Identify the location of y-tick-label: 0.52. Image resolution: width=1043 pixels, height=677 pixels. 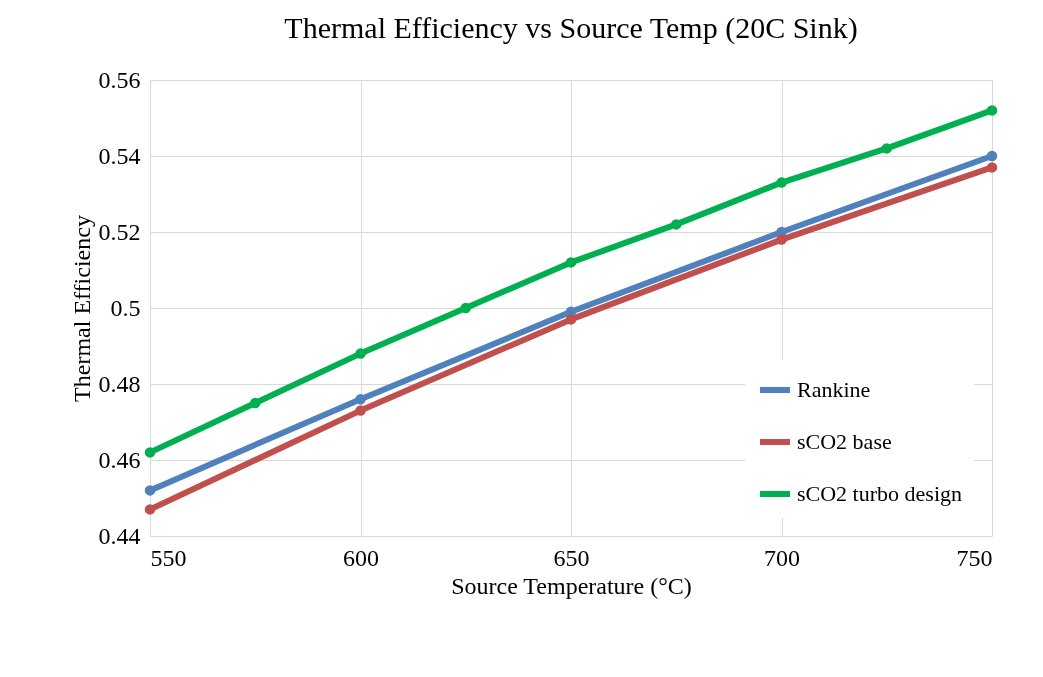
(119, 231).